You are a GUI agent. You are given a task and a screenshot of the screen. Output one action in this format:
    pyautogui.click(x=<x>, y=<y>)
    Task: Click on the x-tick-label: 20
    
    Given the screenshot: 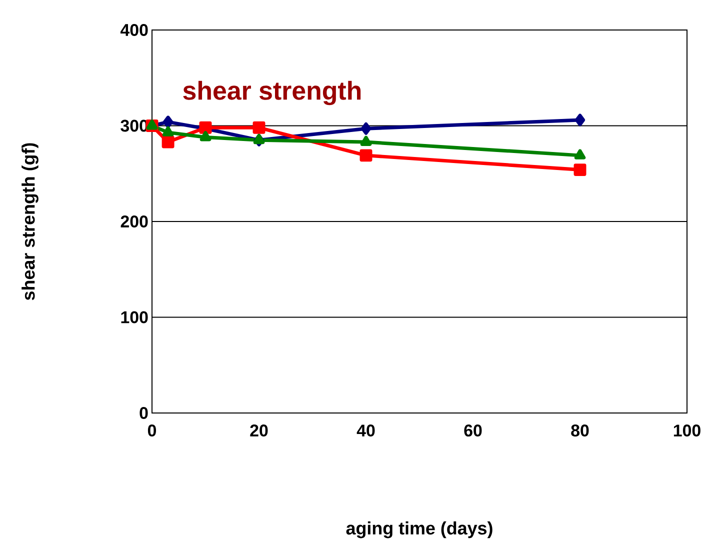 What is the action you would take?
    pyautogui.click(x=259, y=430)
    